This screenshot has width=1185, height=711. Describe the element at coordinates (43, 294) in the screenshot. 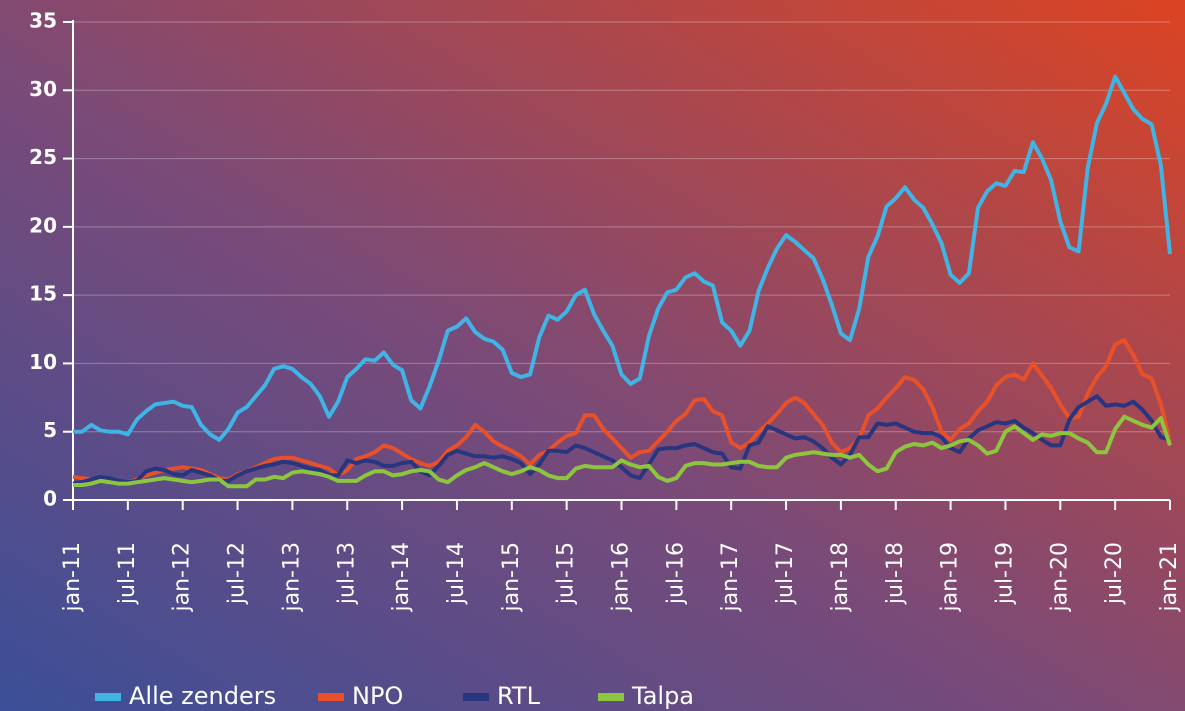

I see `y-tick-label: 15` at that location.